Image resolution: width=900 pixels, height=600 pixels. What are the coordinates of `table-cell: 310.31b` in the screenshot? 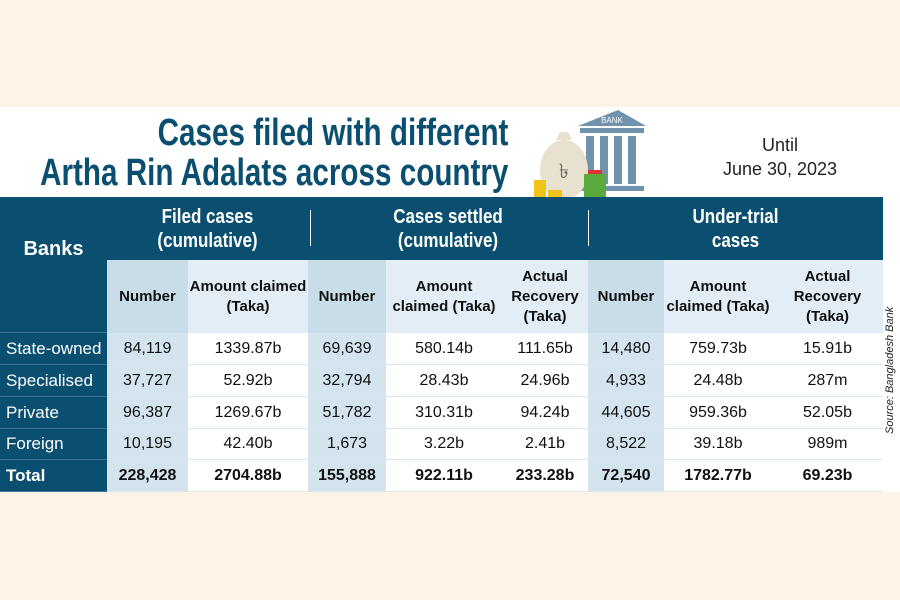 It's located at (444, 413).